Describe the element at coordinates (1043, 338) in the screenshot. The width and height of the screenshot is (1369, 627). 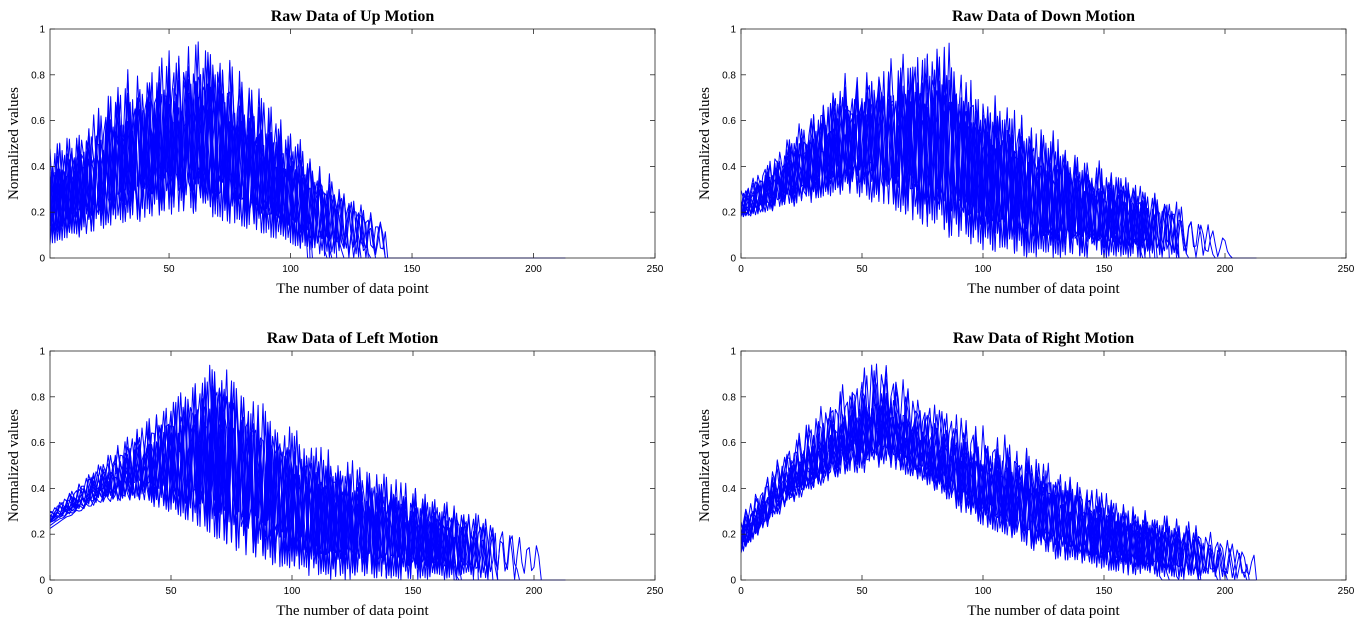
I see `chart-title: Raw Data of Right Motion` at that location.